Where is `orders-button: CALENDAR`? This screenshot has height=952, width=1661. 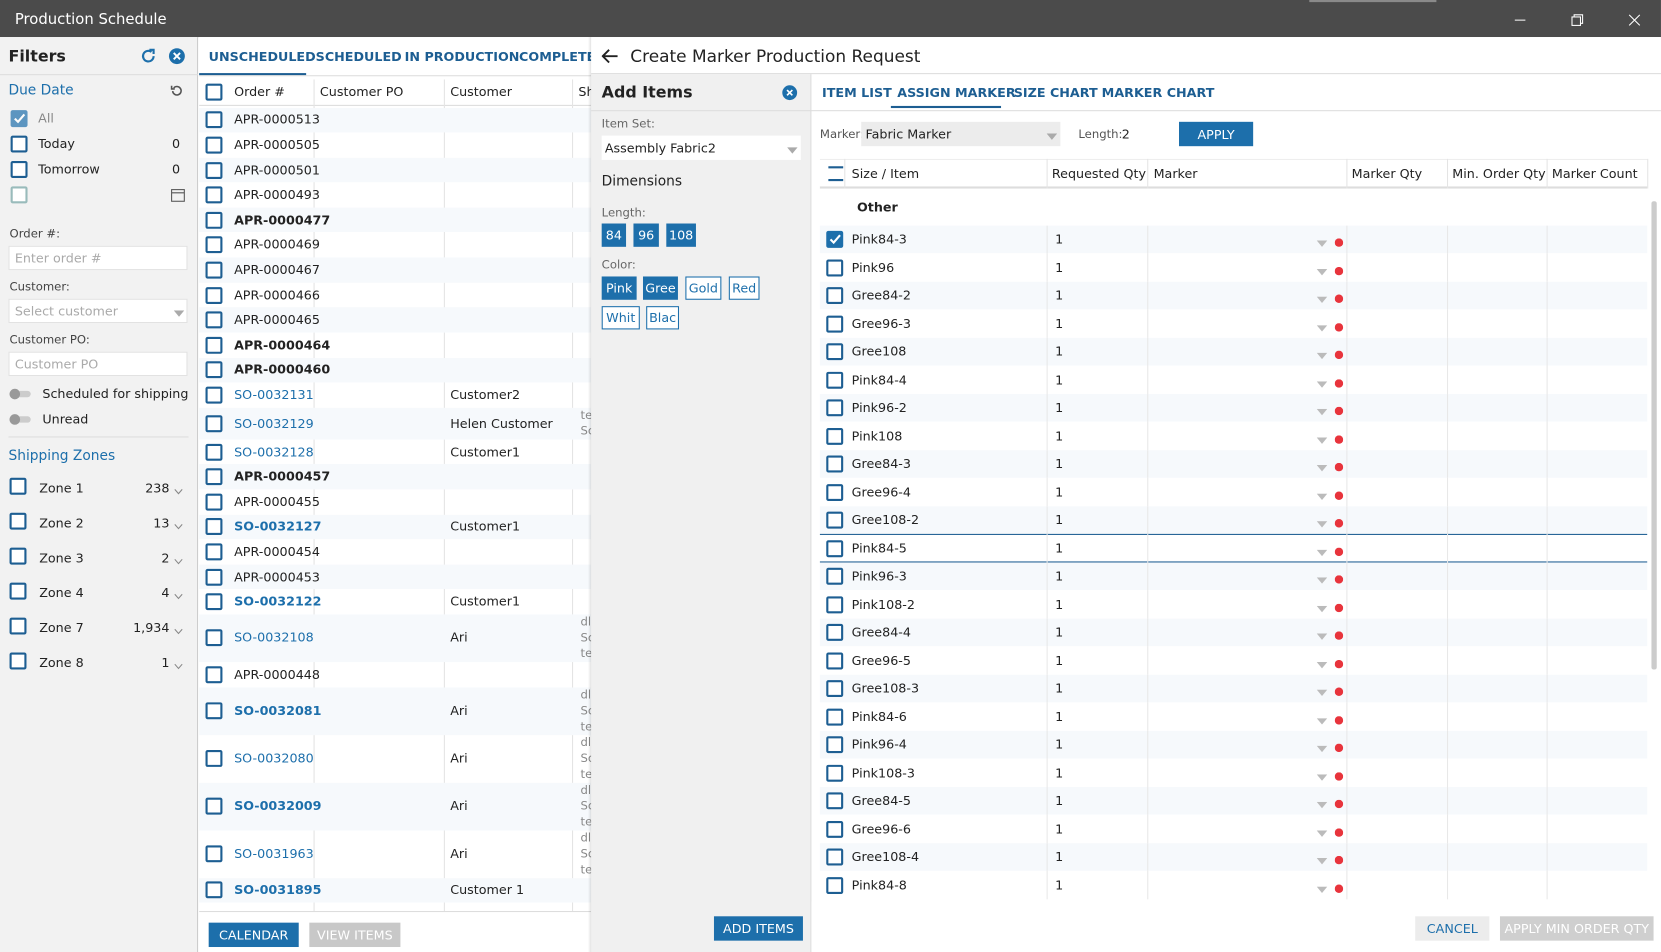 orders-button: CALENDAR is located at coordinates (253, 935).